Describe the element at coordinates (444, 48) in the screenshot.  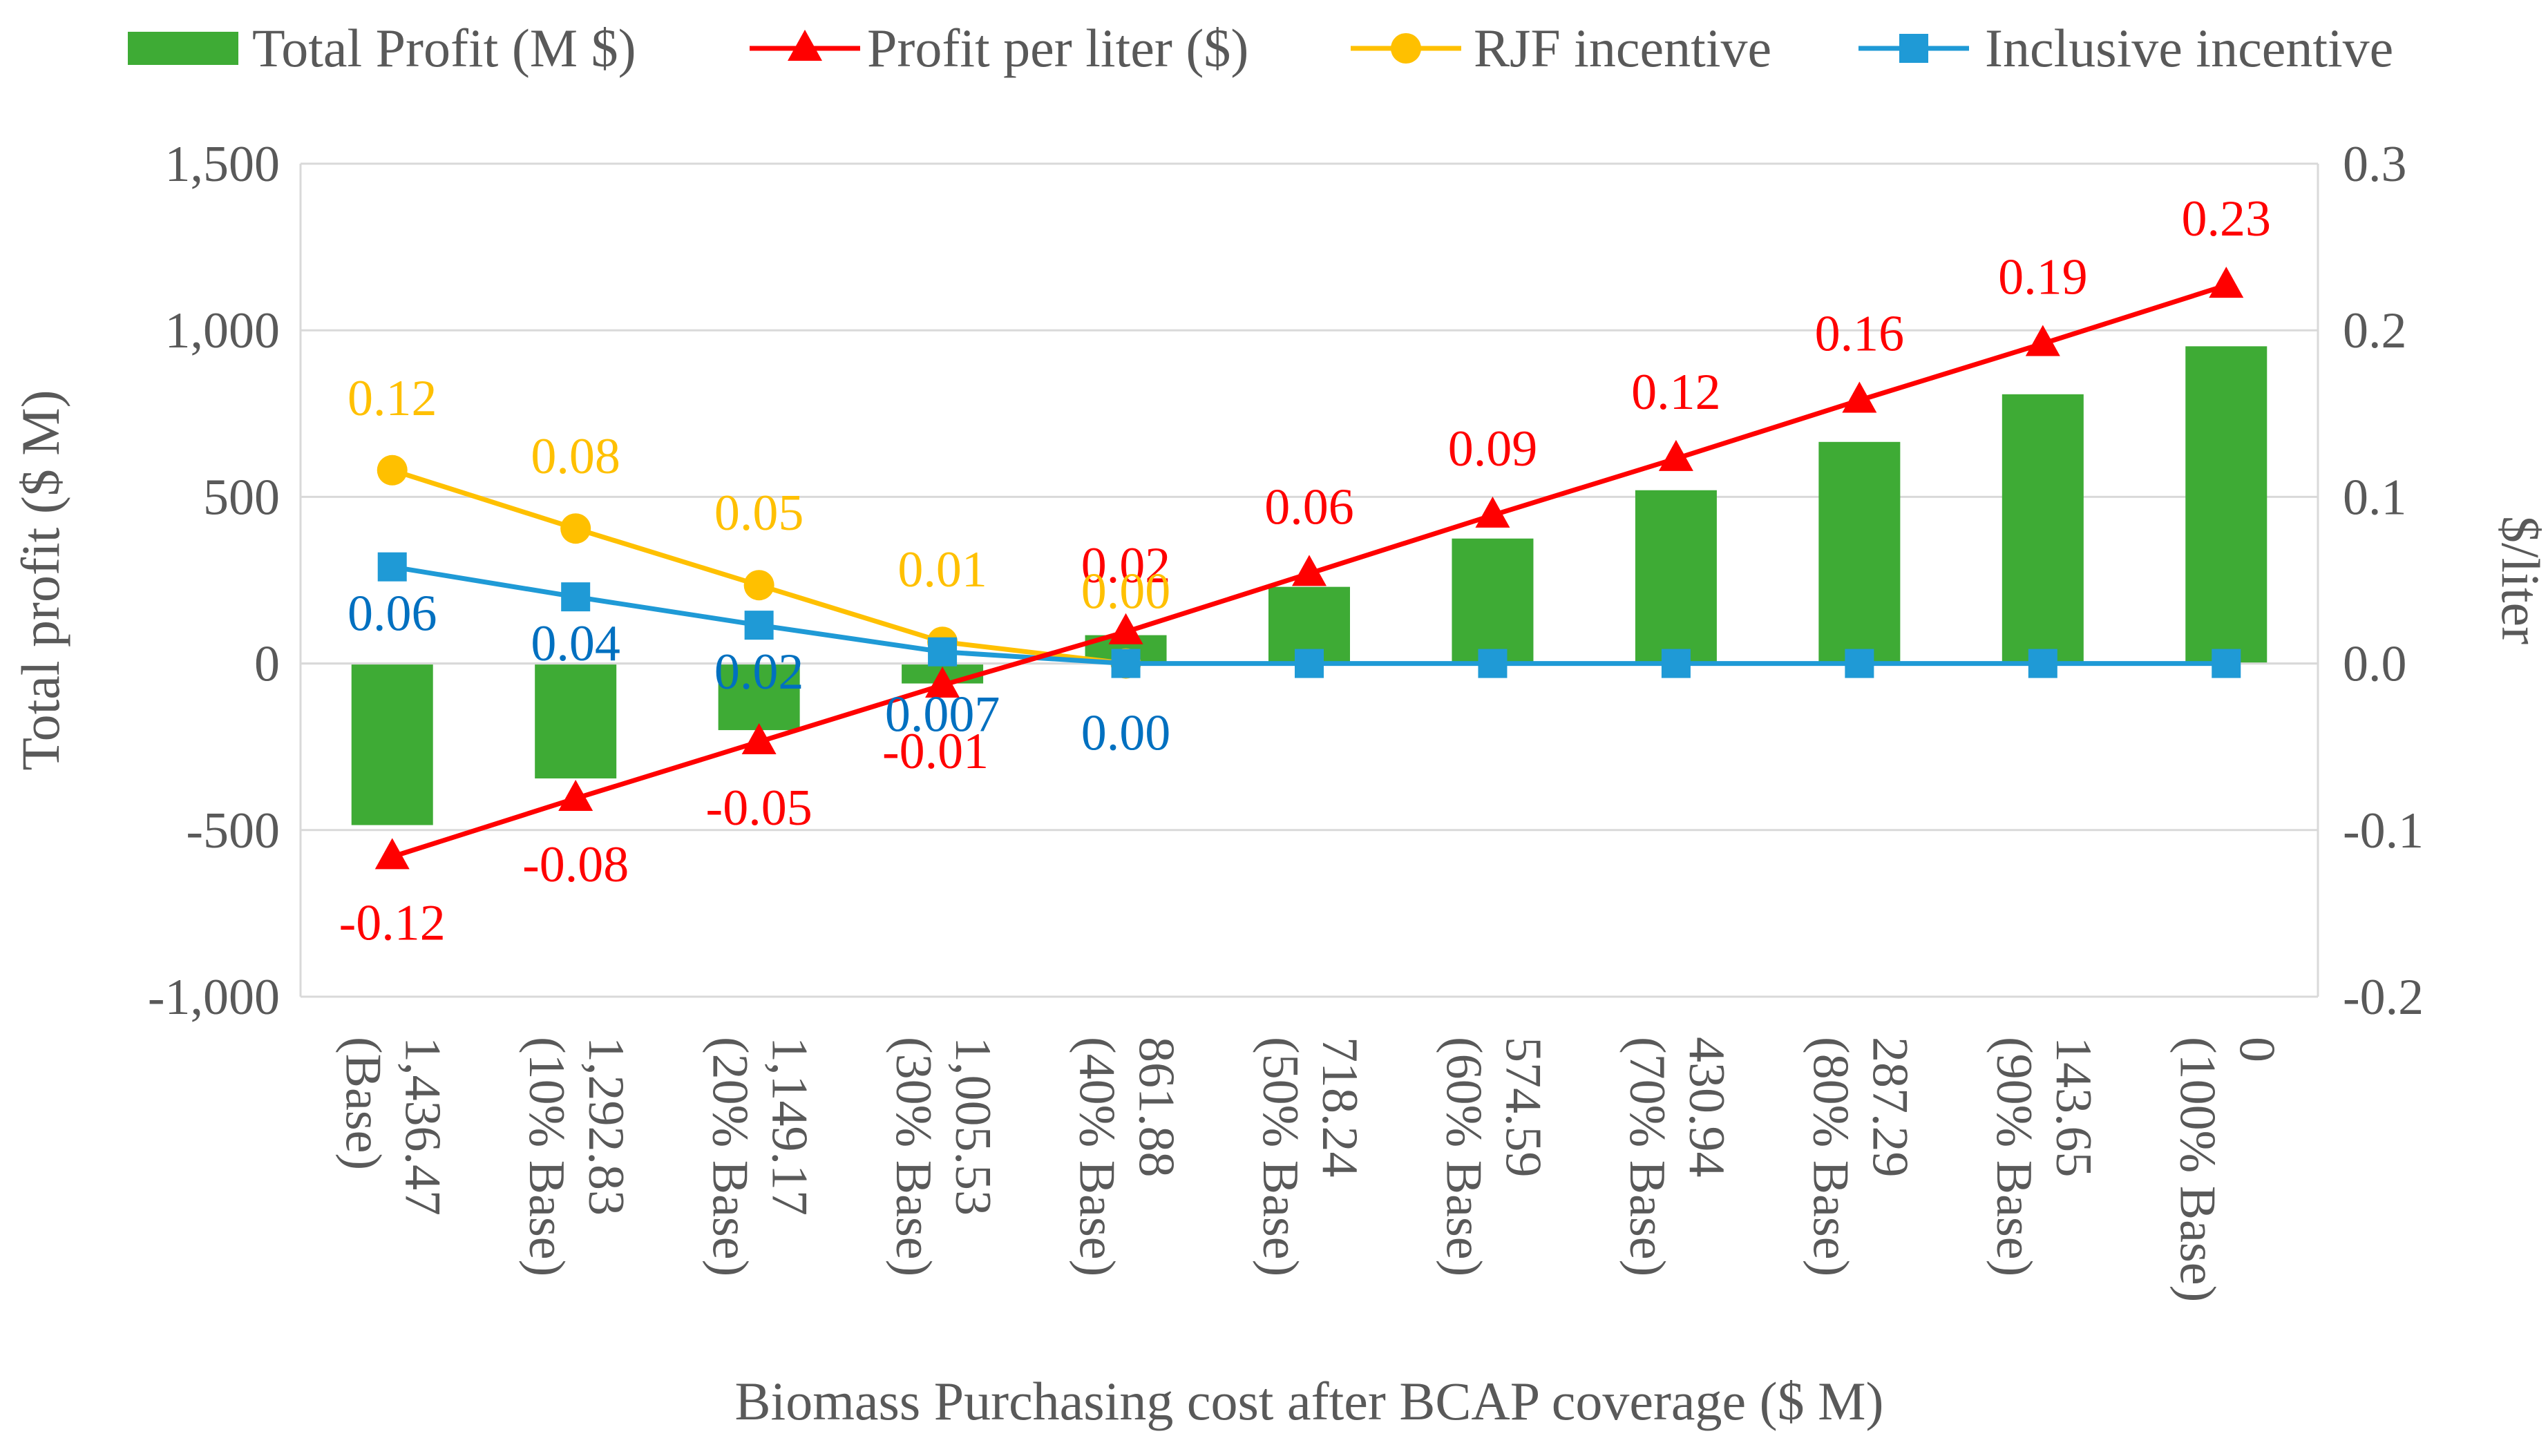
I see `legend-label: Total Profit (M $)` at that location.